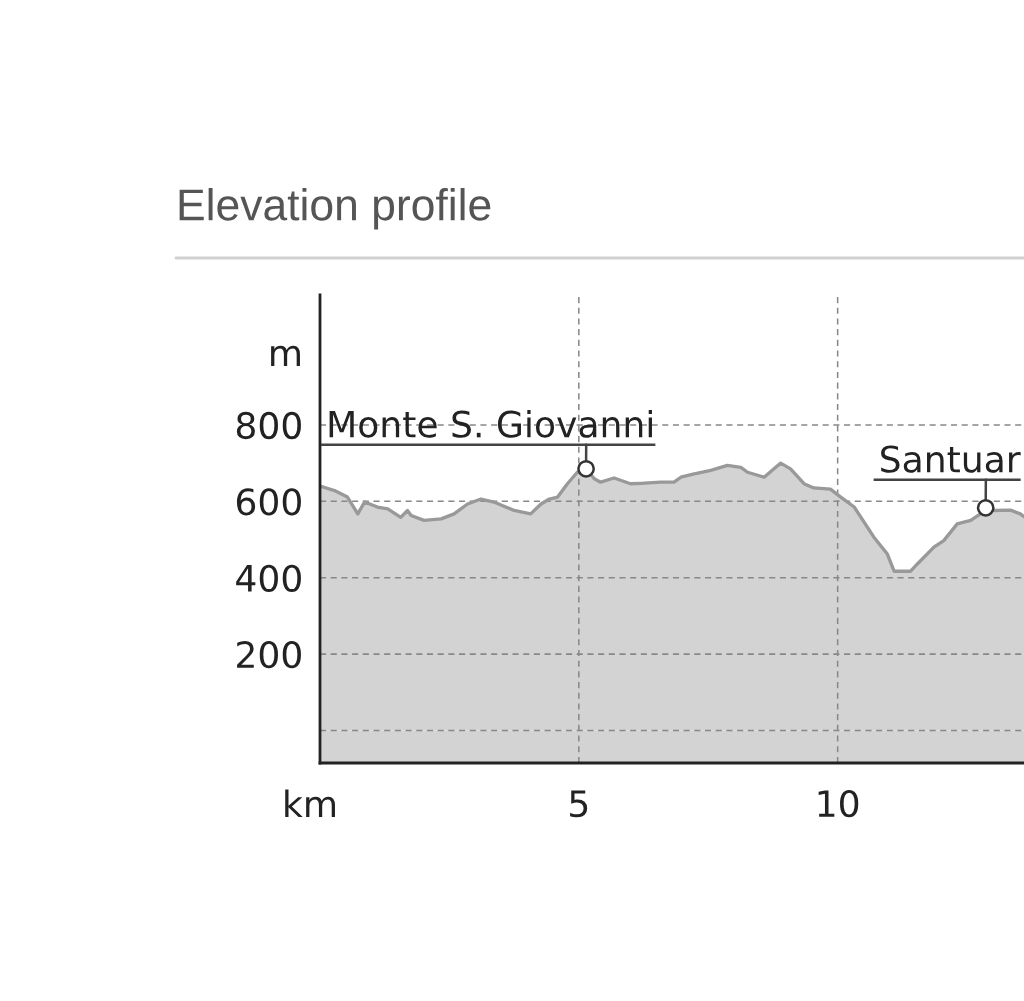 Image resolution: width=1024 pixels, height=1001 pixels. I want to click on x-axis-title: km, so click(310, 803).